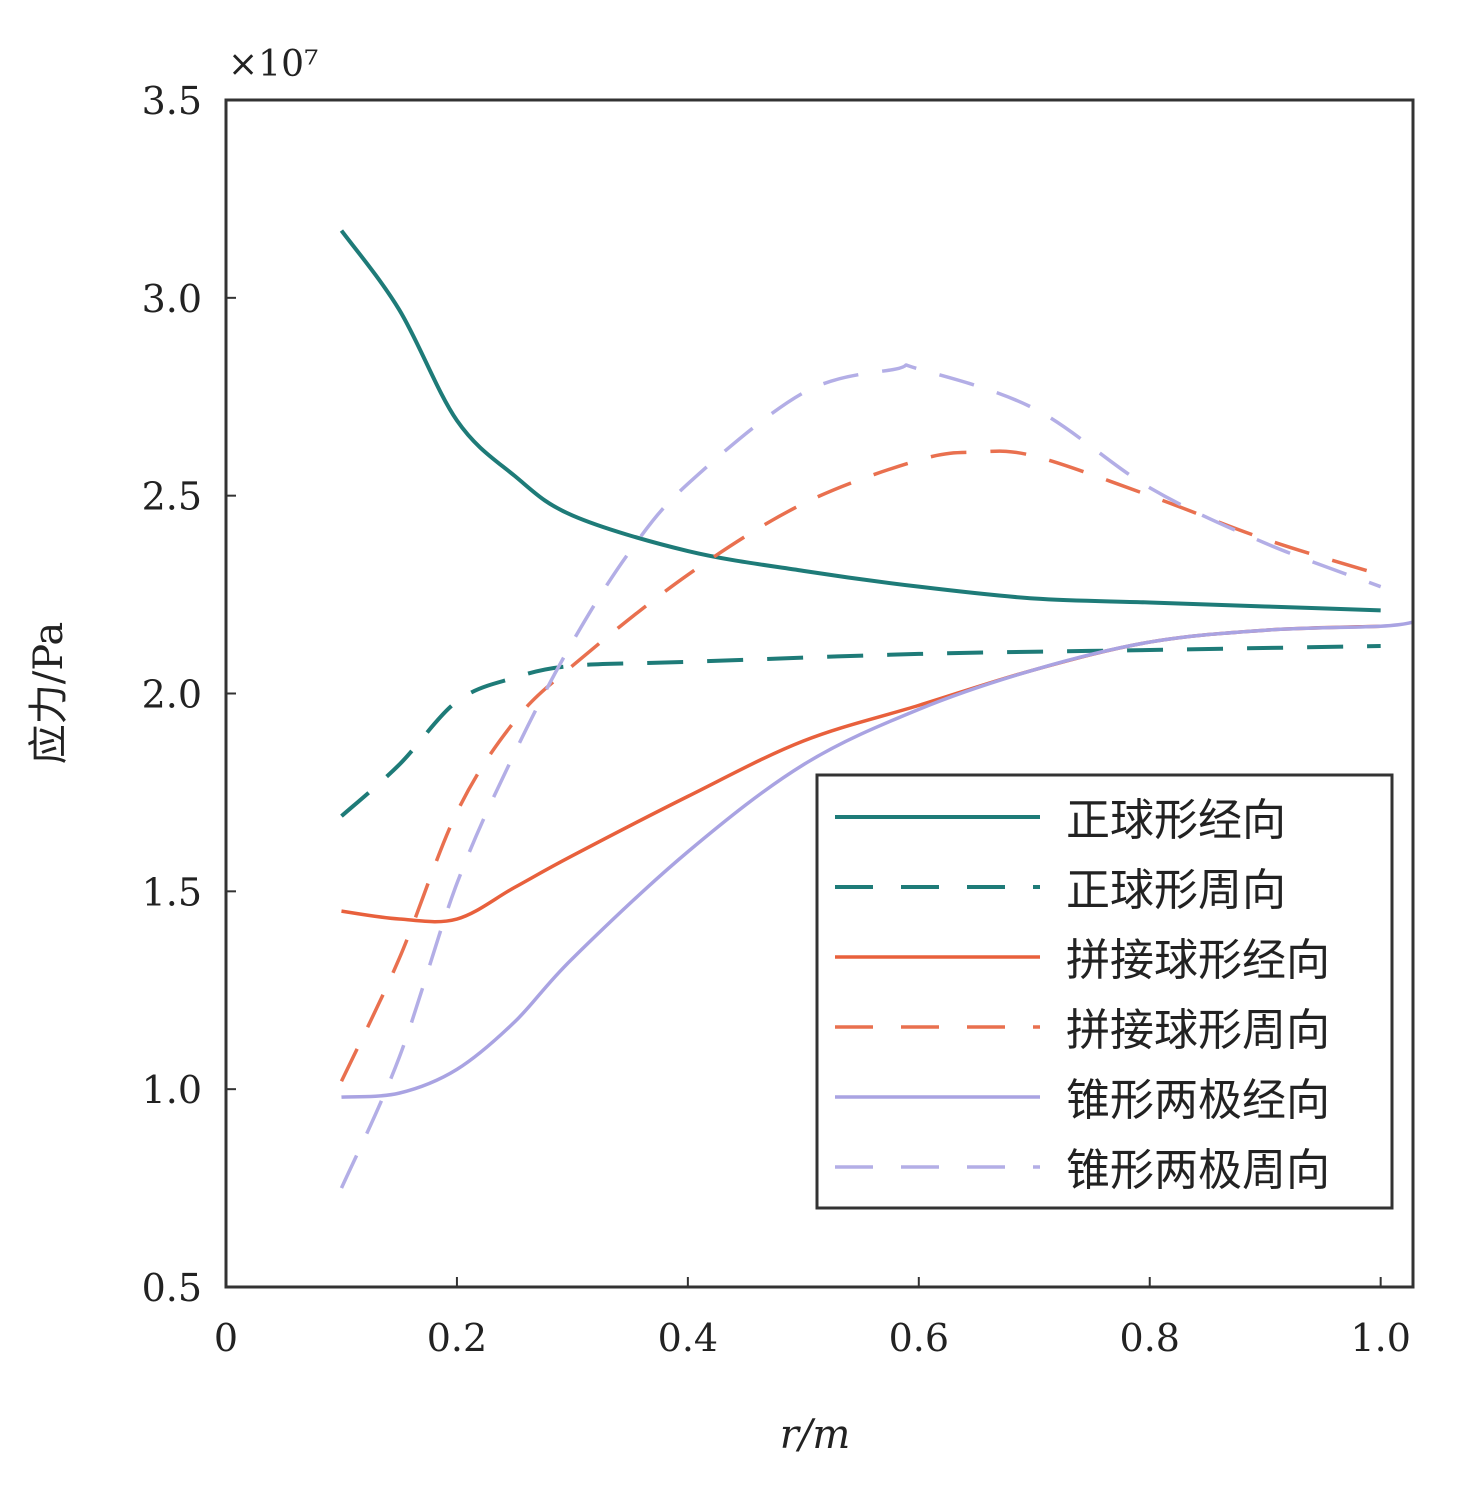  What do you see at coordinates (1198, 960) in the screenshot?
I see `legend-label: 拼接球形经向` at bounding box center [1198, 960].